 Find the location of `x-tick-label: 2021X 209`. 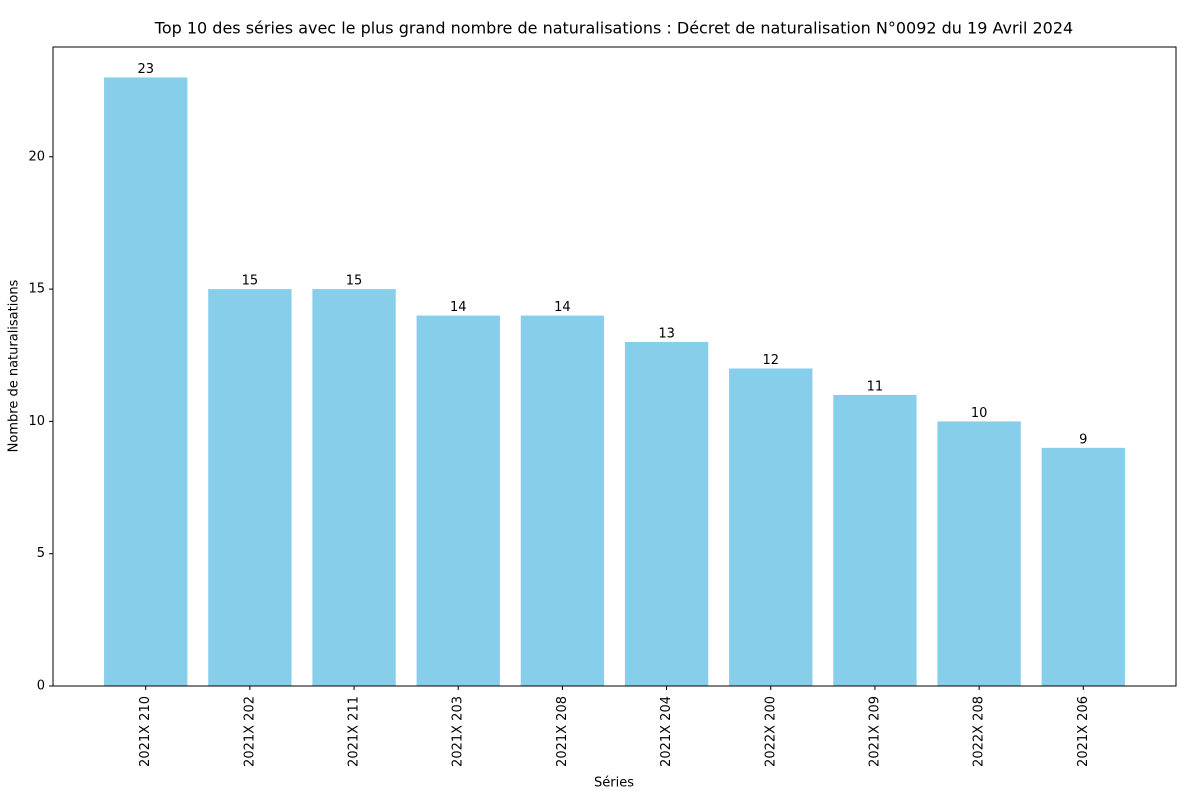

x-tick-label: 2021X 209 is located at coordinates (874, 731).